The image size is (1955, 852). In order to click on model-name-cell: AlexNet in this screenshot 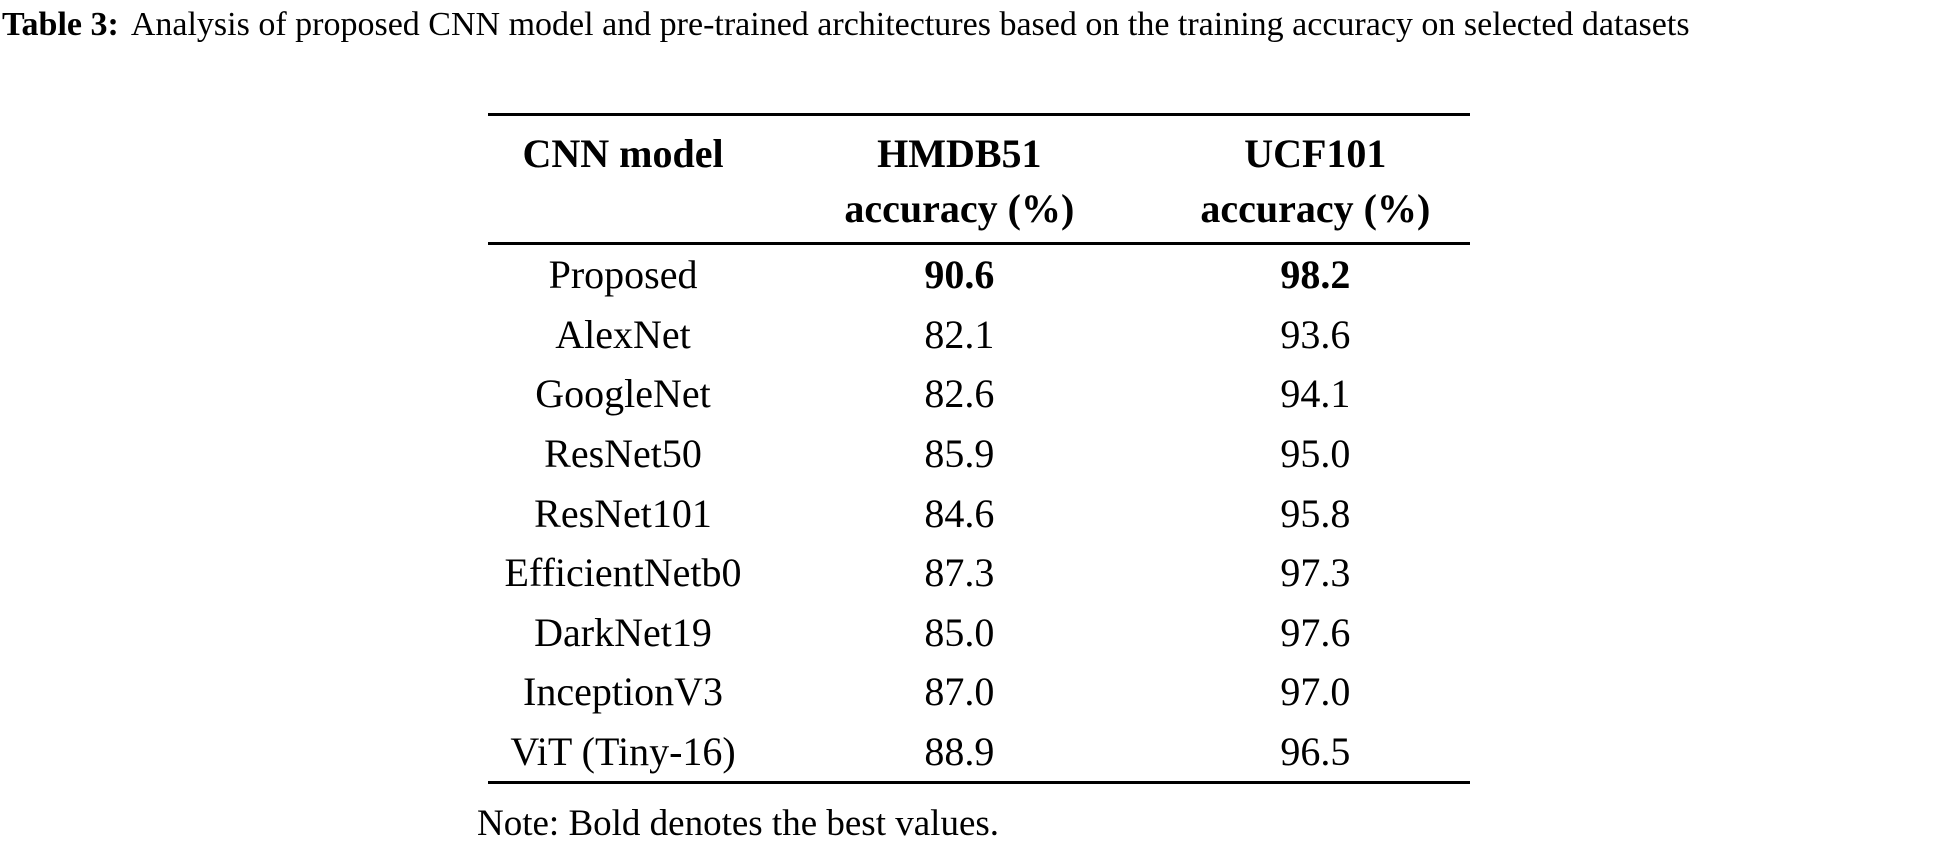, I will do `click(623, 334)`.